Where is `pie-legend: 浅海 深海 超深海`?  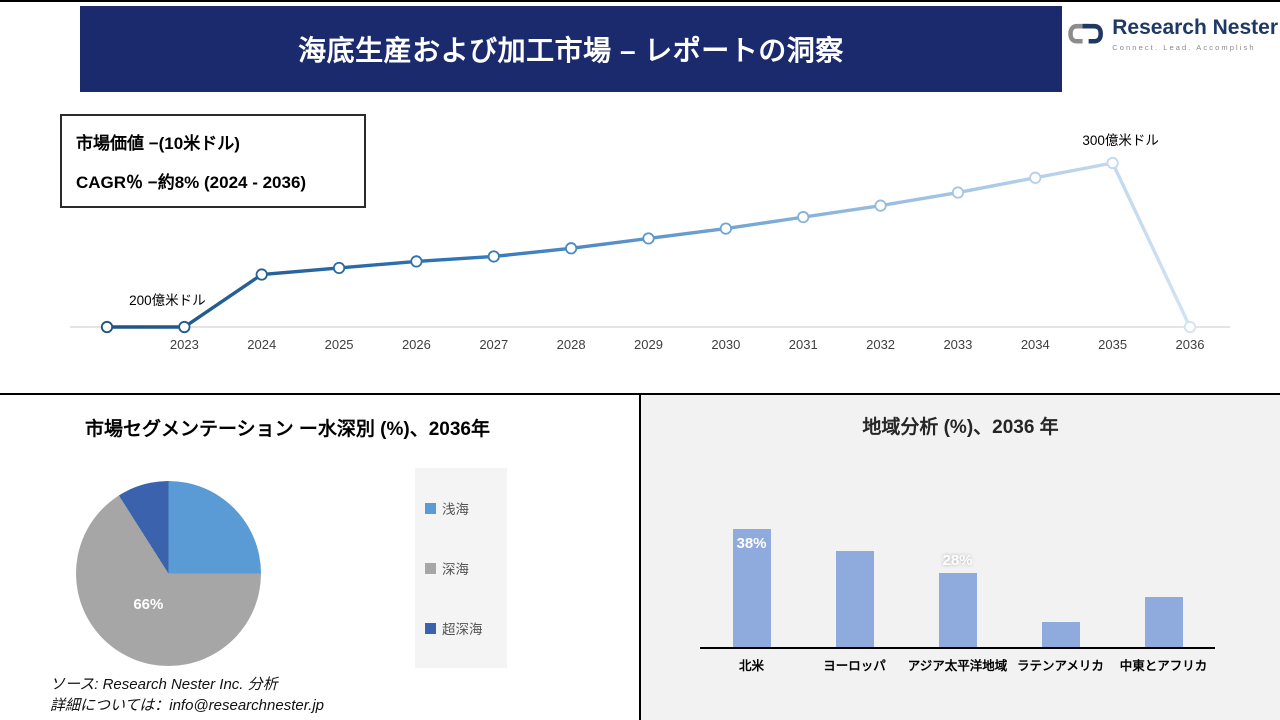 pie-legend: 浅海 深海 超深海 is located at coordinates (461, 568).